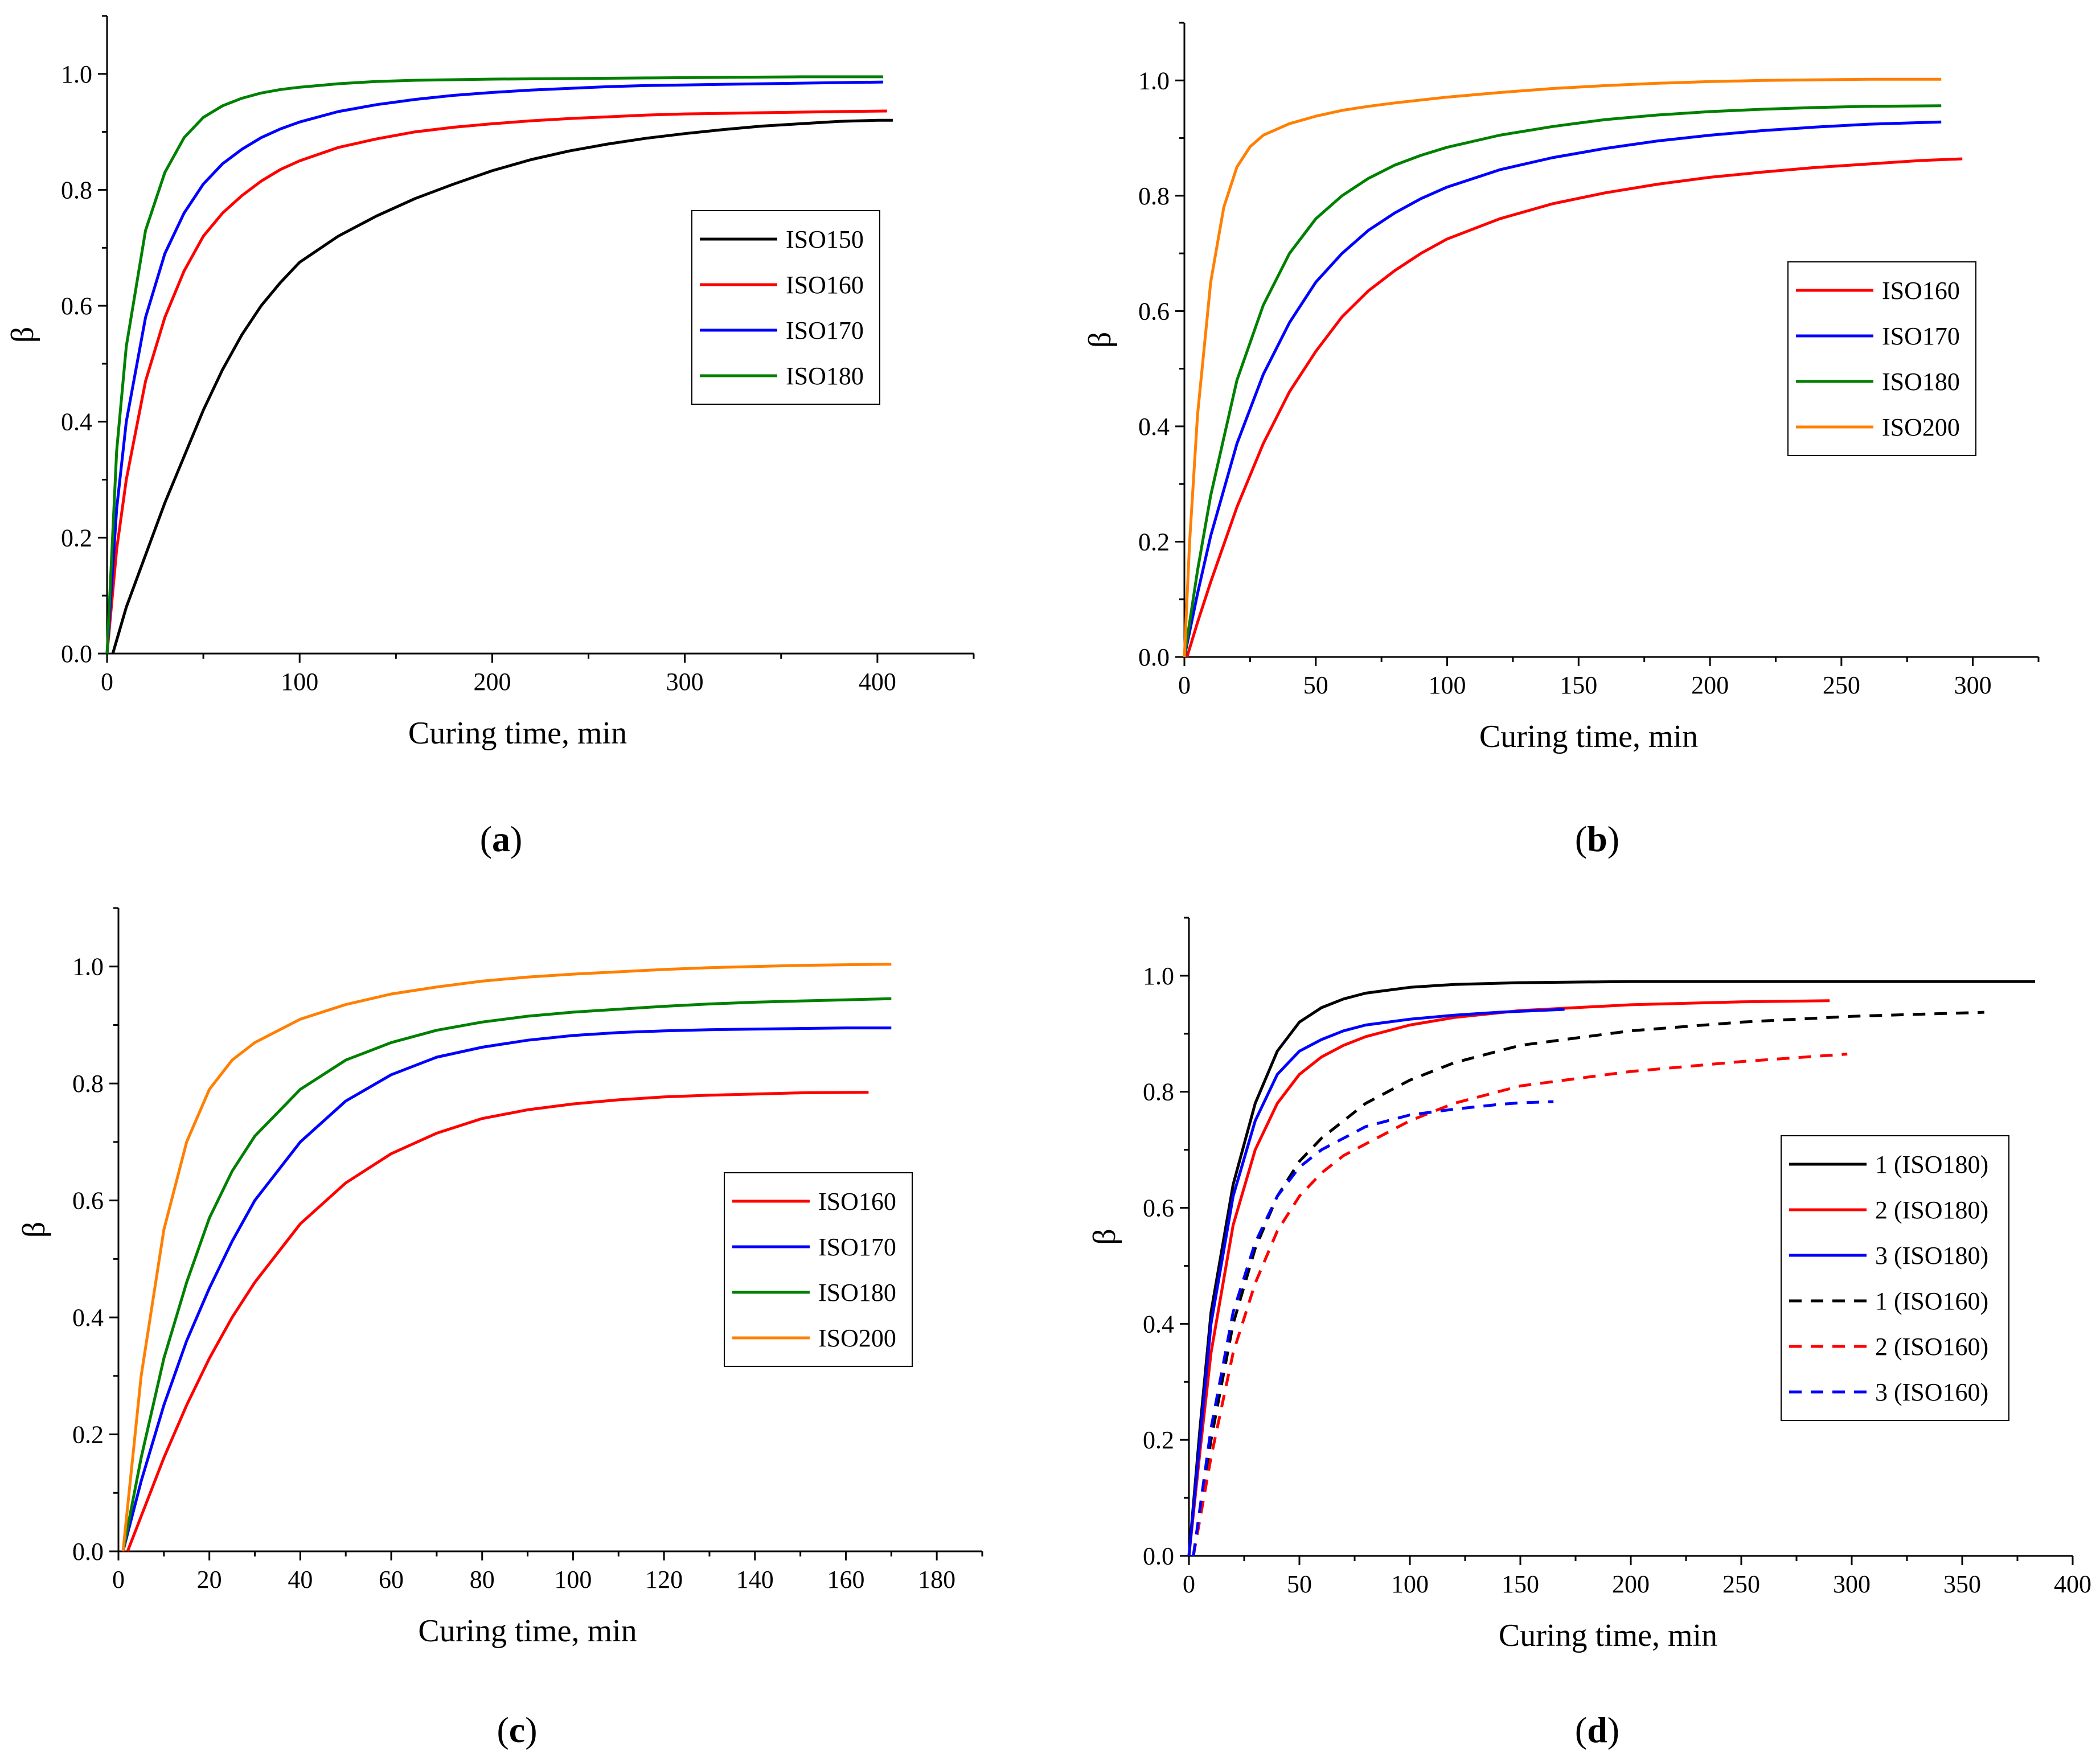 This screenshot has width=2100, height=1758. I want to click on x-tick-label: 20, so click(209, 1579).